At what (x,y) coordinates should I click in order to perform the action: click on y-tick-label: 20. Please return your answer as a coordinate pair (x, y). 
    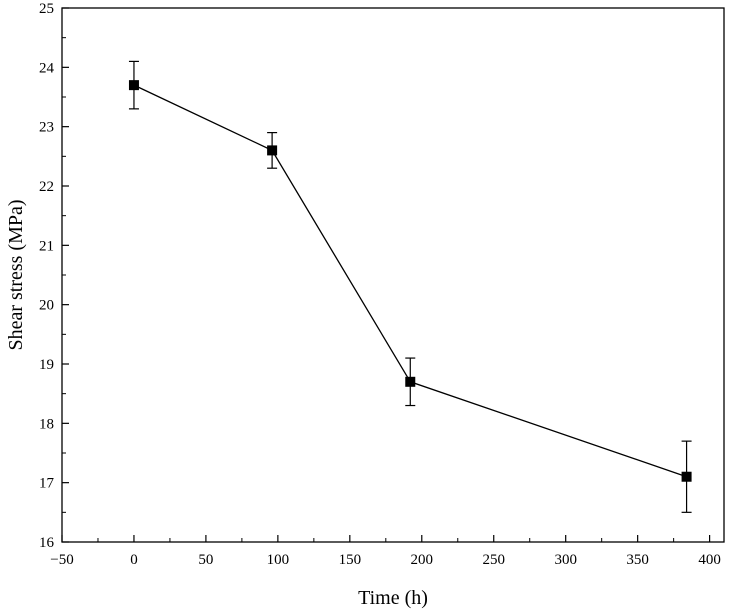
    Looking at the image, I should click on (46, 306).